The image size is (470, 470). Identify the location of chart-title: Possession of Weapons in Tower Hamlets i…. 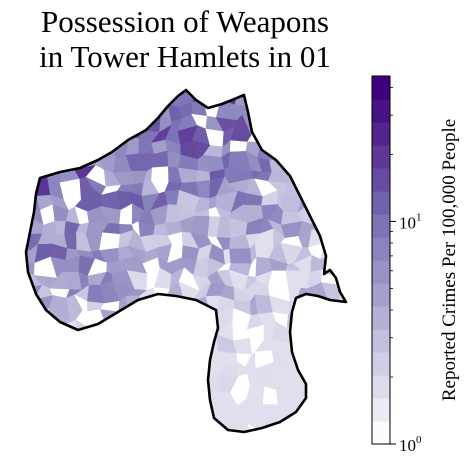
(185, 39).